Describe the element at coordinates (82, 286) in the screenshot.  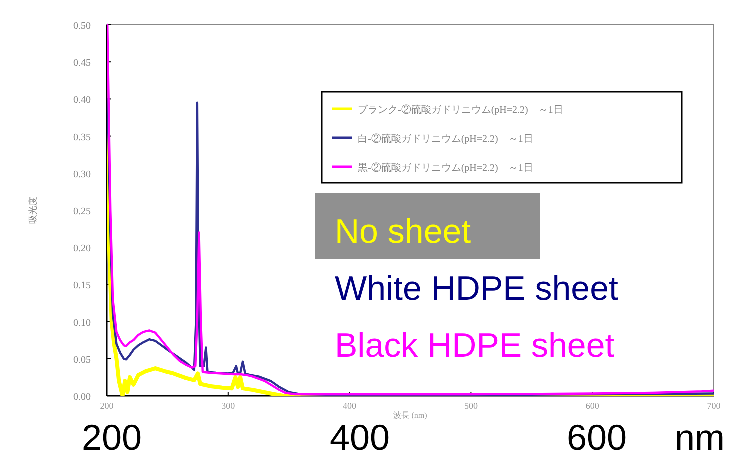
I see `y-tick-label: 0.15` at that location.